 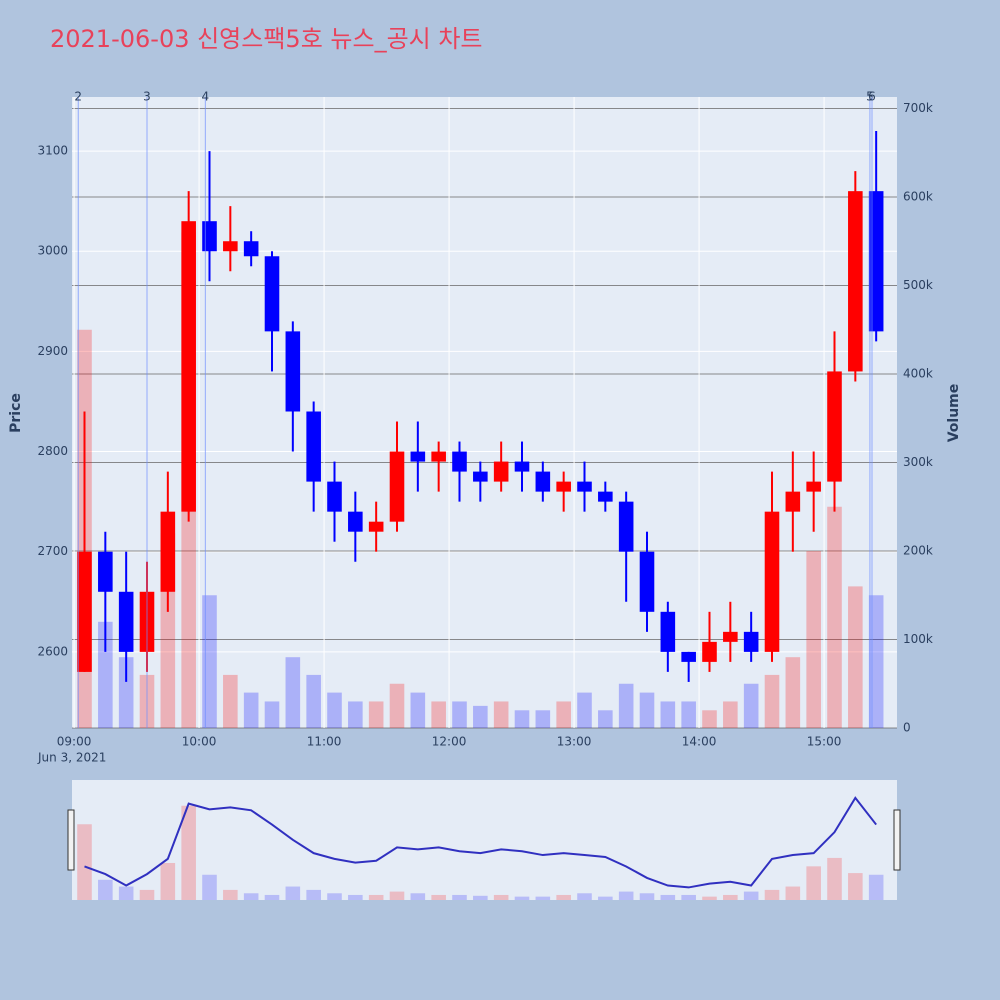 I want to click on x-tick-label: 14:00, so click(x=699, y=742).